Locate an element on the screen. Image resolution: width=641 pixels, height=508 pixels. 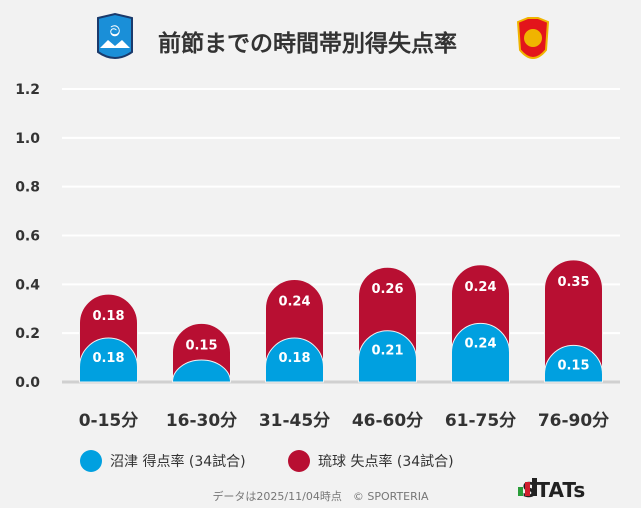
data-label-home: 0.24 is located at coordinates (480, 343).